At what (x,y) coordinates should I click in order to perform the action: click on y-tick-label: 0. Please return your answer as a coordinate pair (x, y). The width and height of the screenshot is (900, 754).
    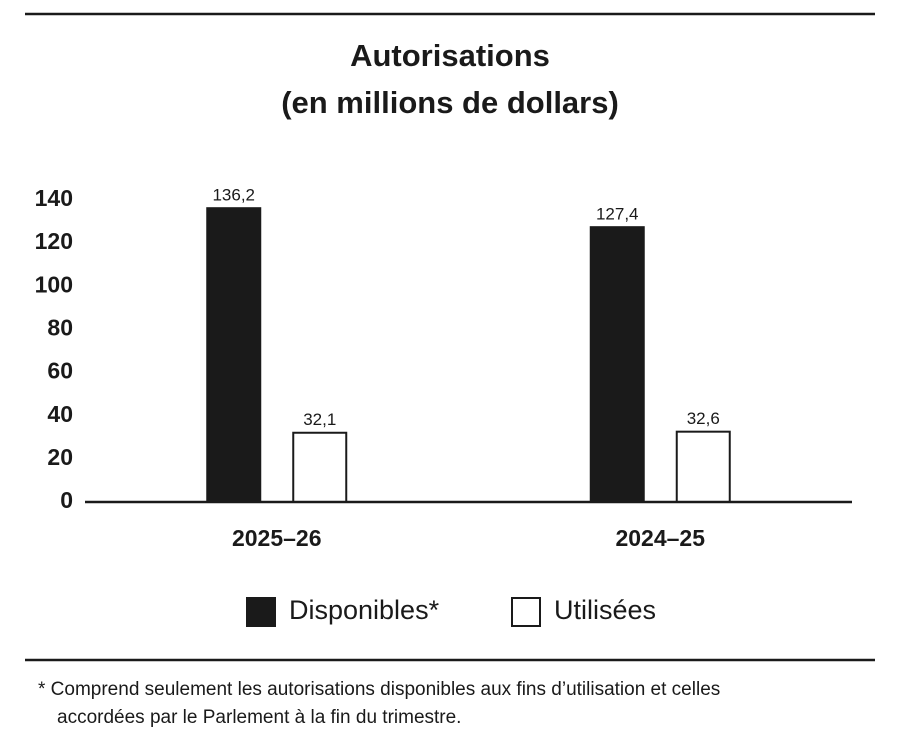
    Looking at the image, I should click on (66, 500).